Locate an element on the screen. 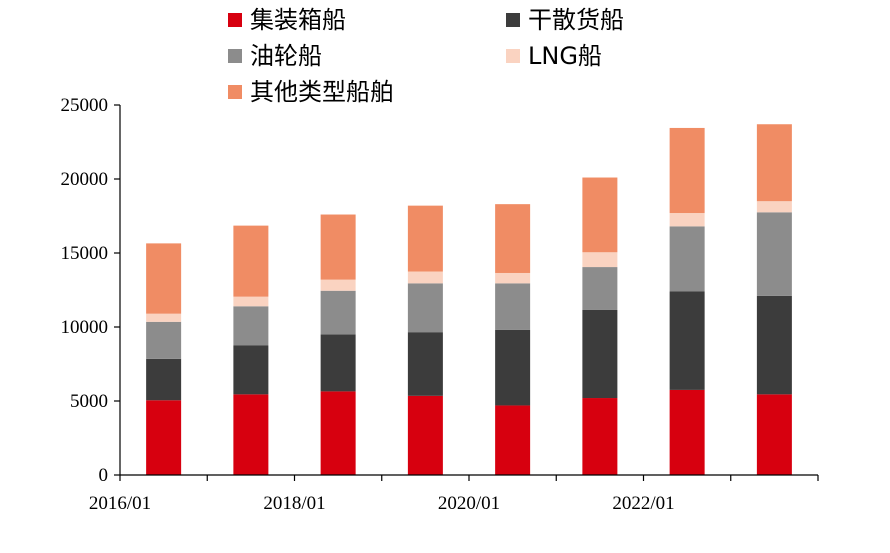 Image resolution: width=890 pixels, height=553 pixels. legend-label: 集装箱船 is located at coordinates (298, 20).